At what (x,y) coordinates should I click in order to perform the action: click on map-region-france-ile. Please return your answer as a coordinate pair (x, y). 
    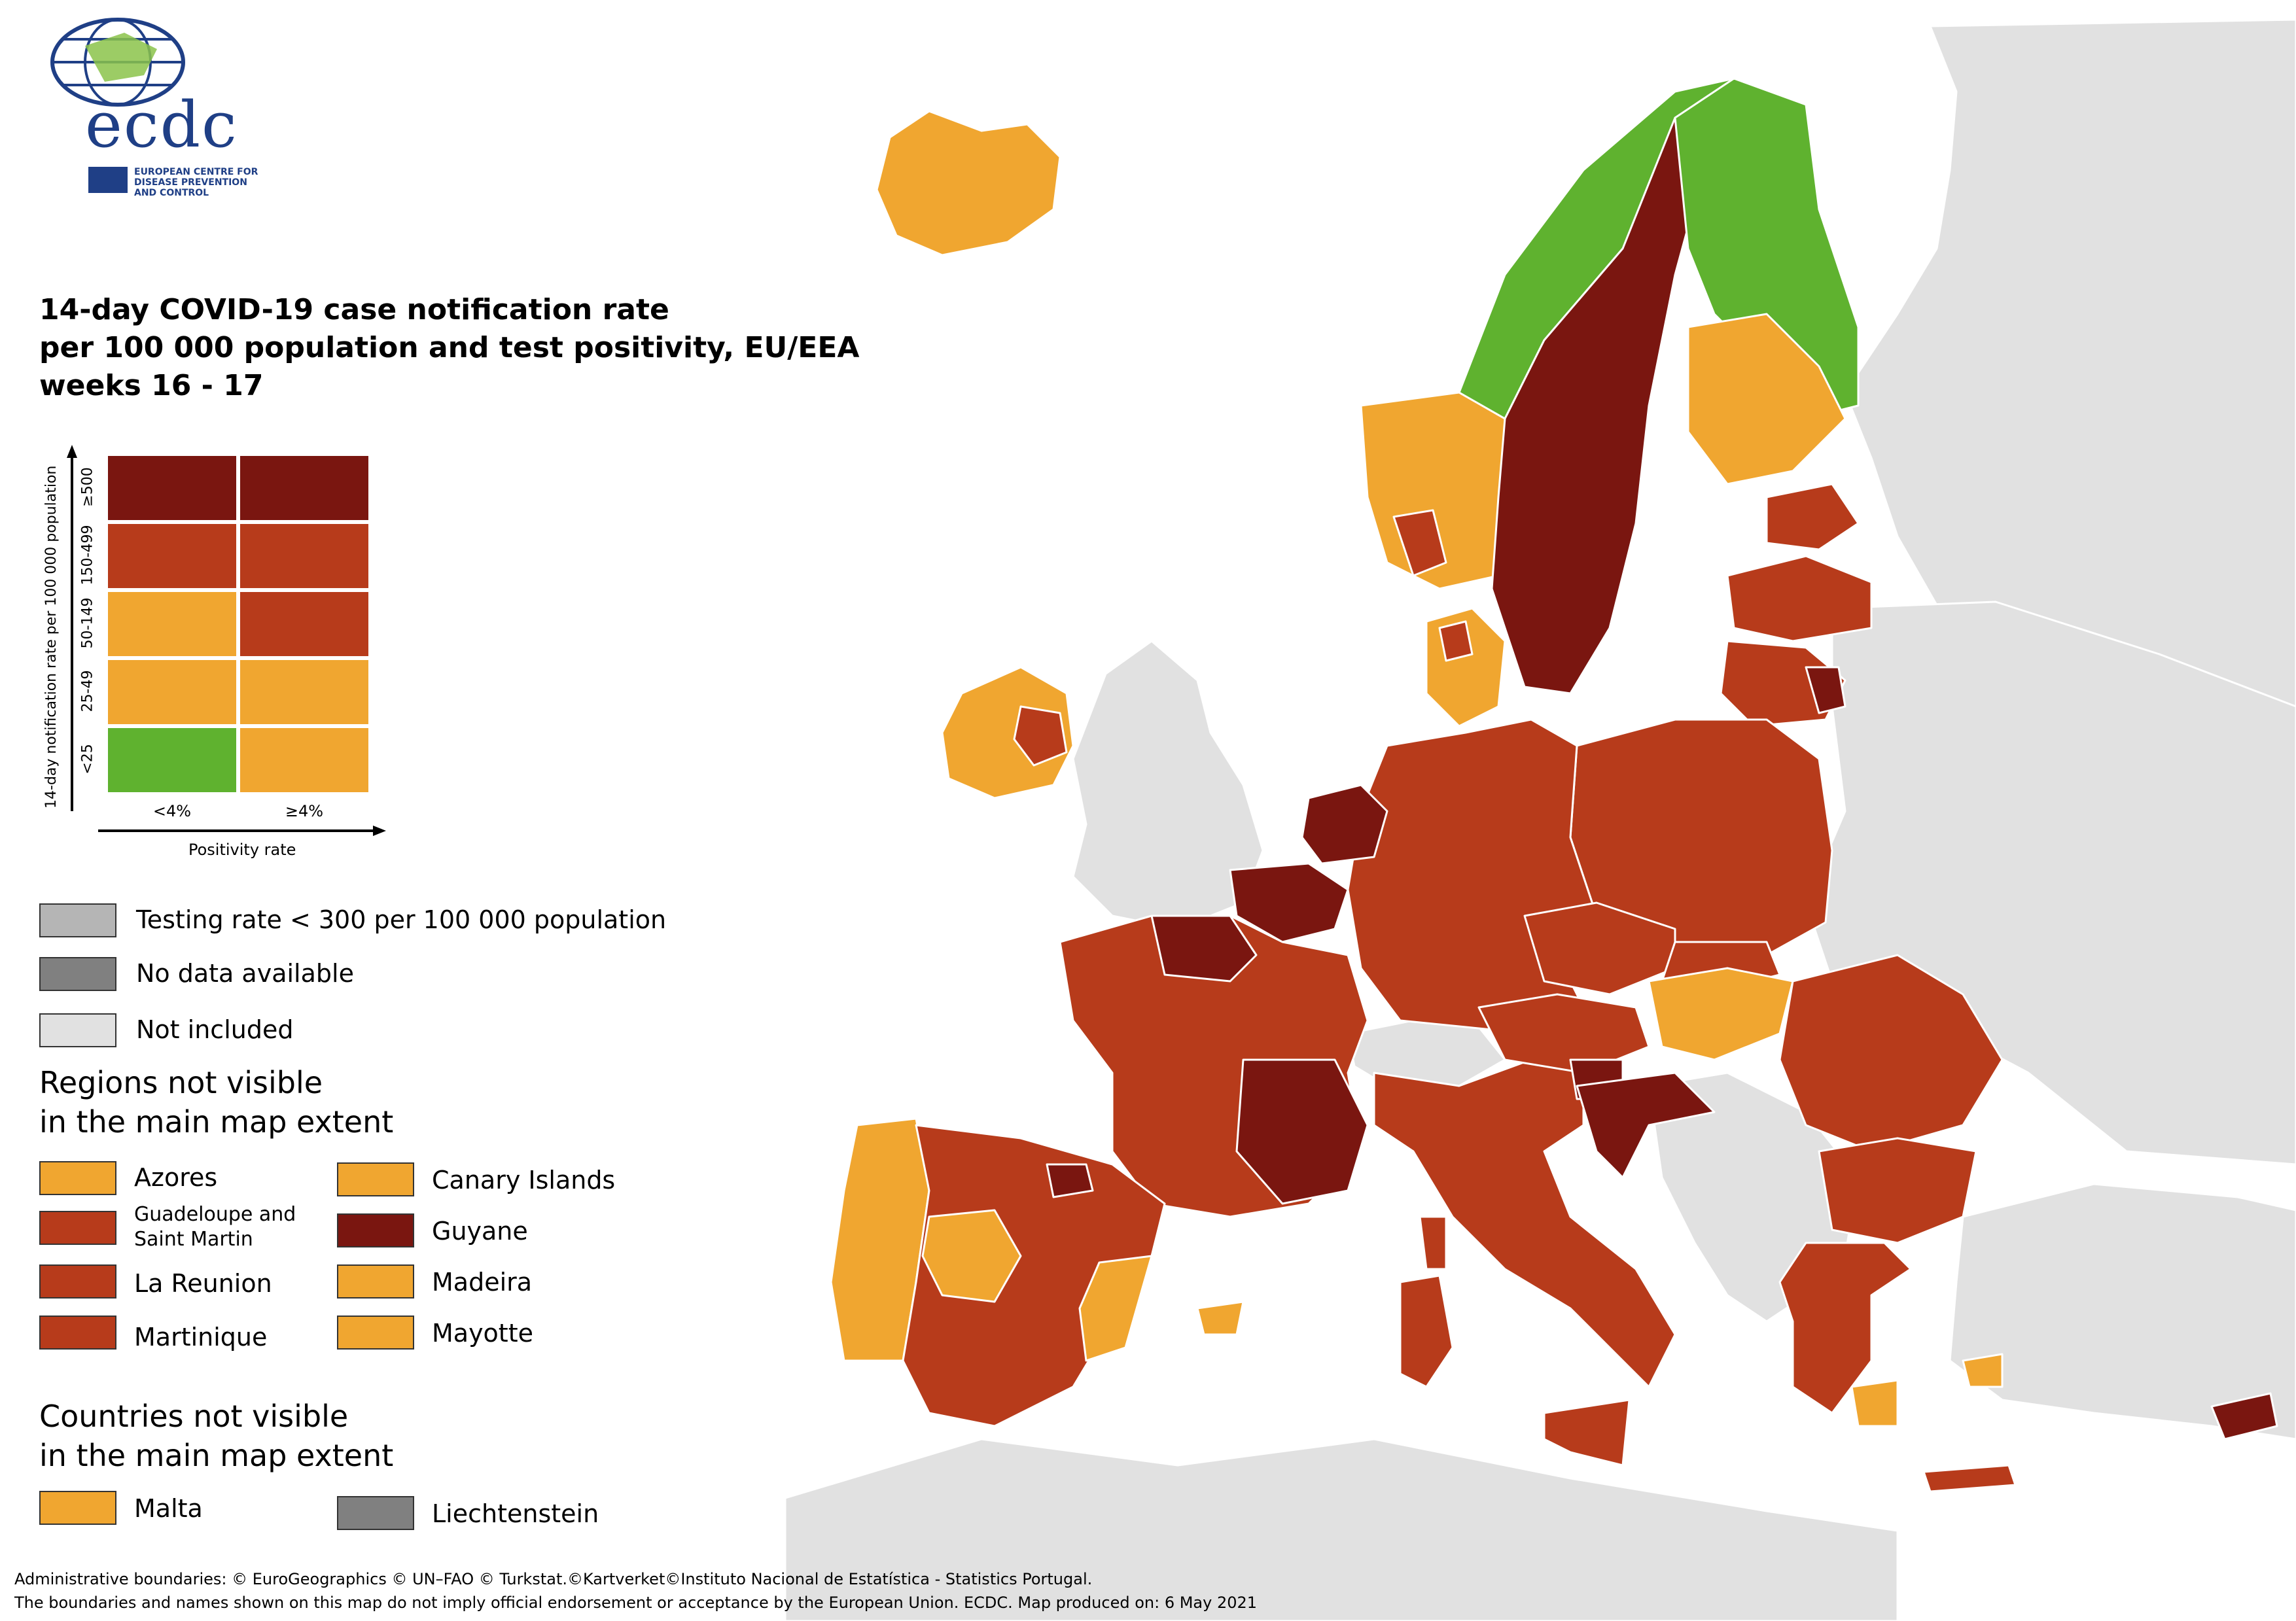
    Looking at the image, I should click on (1204, 949).